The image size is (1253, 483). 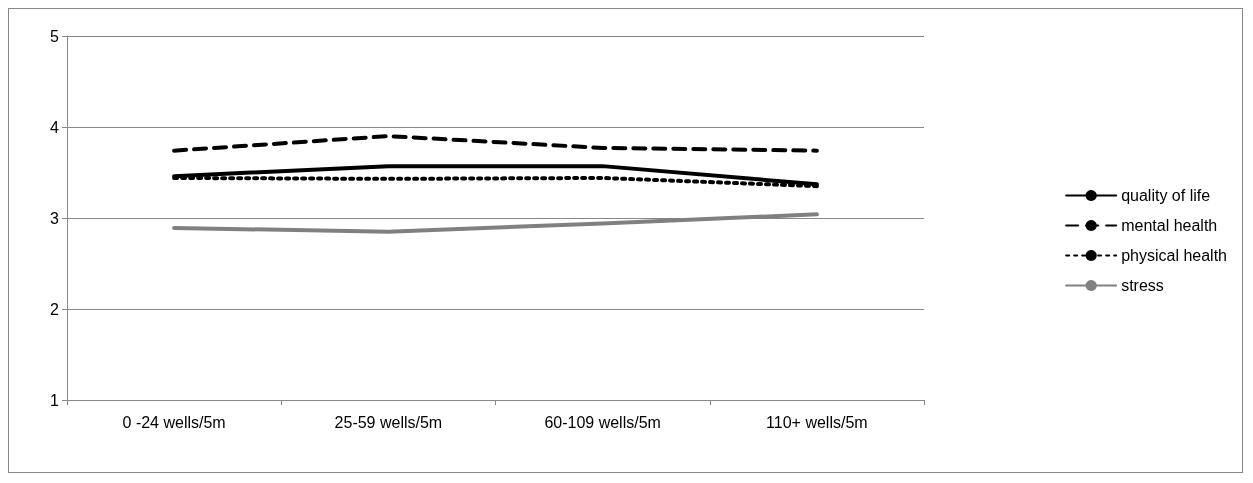 I want to click on legend-label: physical health, so click(x=1174, y=255).